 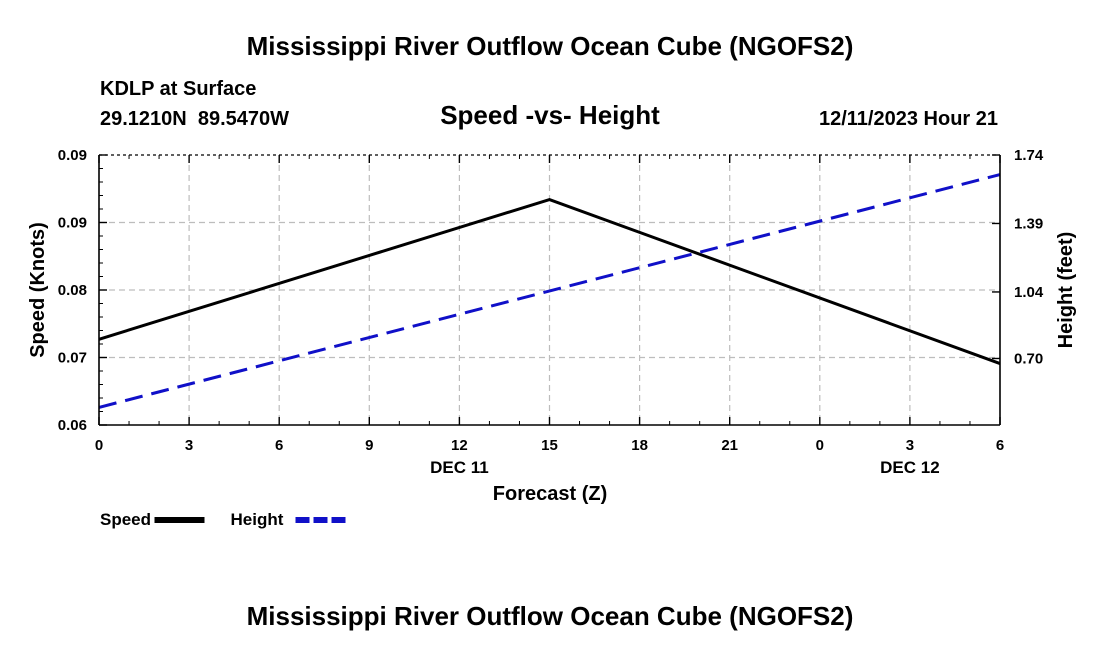 What do you see at coordinates (223, 519) in the screenshot?
I see `legend: Speed Height` at bounding box center [223, 519].